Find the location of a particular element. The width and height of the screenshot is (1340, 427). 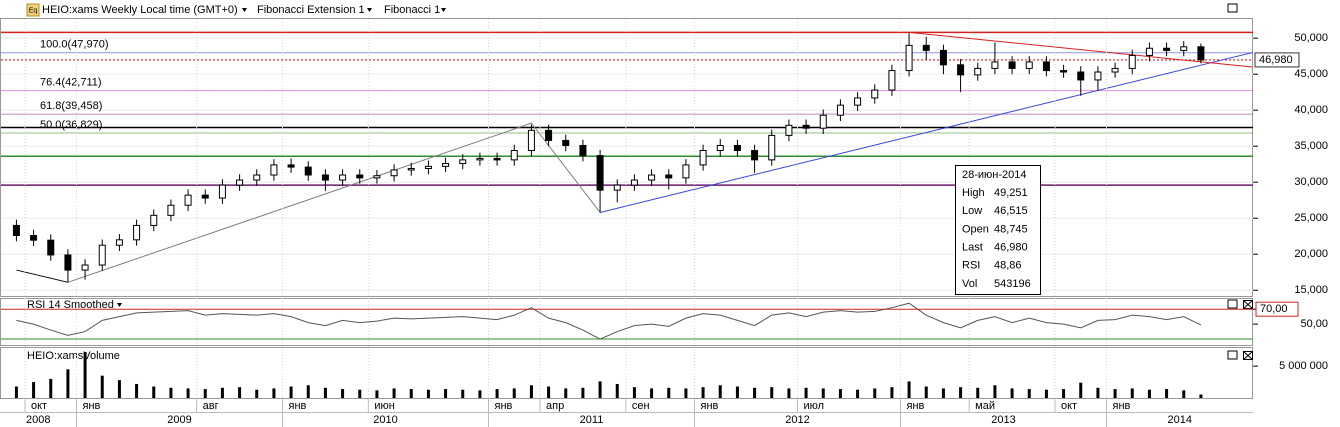

indicator-label: Fibonacci Extension 1 is located at coordinates (311, 10).